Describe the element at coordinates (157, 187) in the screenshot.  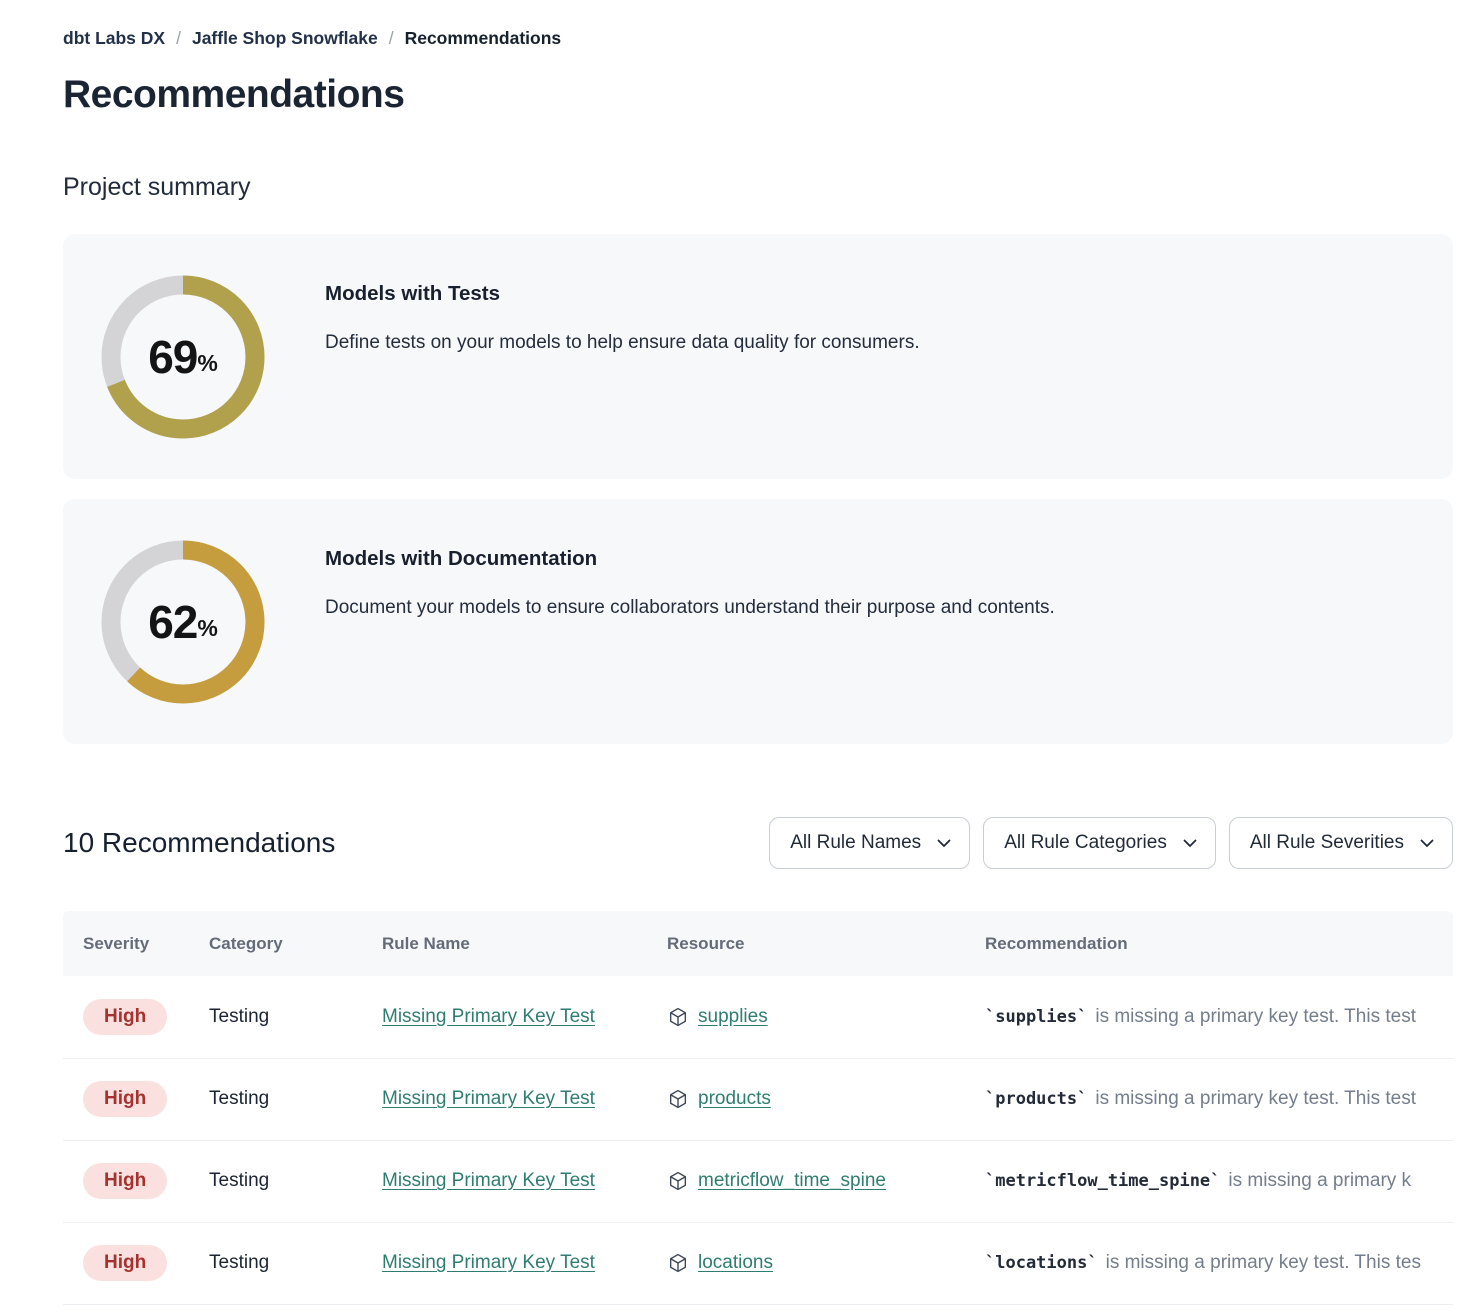
I see `project-summary-heading: Project summary` at that location.